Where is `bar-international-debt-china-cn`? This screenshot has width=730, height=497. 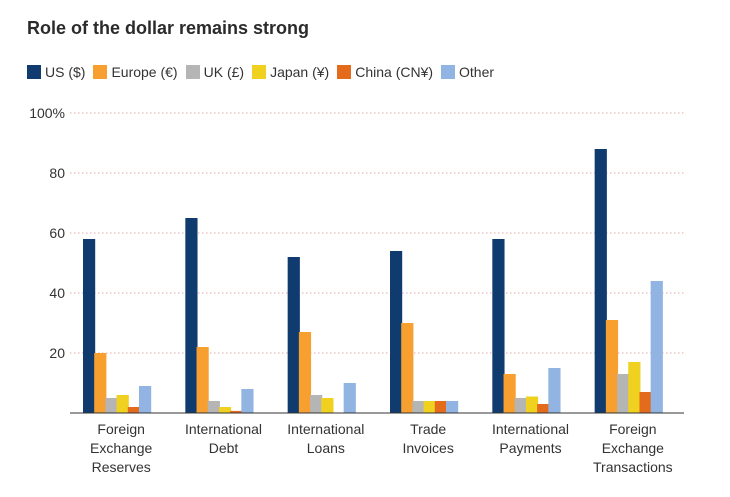
bar-international-debt-china-cn is located at coordinates (236, 411).